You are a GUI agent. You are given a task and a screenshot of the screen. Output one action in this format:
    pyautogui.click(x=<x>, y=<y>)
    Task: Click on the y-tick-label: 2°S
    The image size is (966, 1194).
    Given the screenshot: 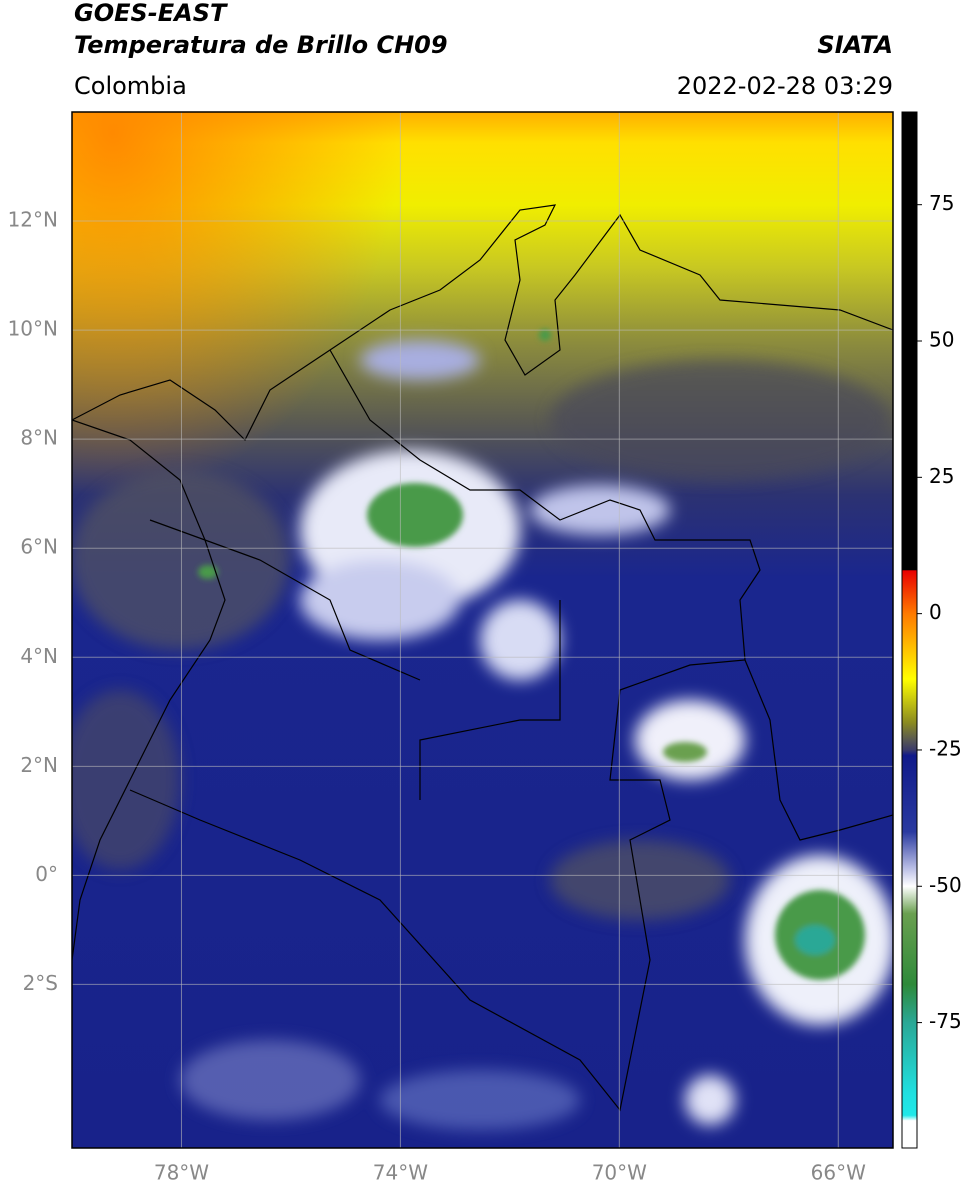 What is the action you would take?
    pyautogui.click(x=40, y=983)
    